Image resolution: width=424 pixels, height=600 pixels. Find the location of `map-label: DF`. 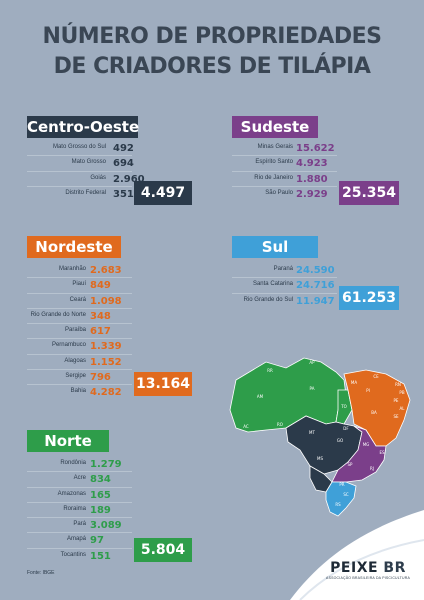

map-label: DF is located at coordinates (346, 428).